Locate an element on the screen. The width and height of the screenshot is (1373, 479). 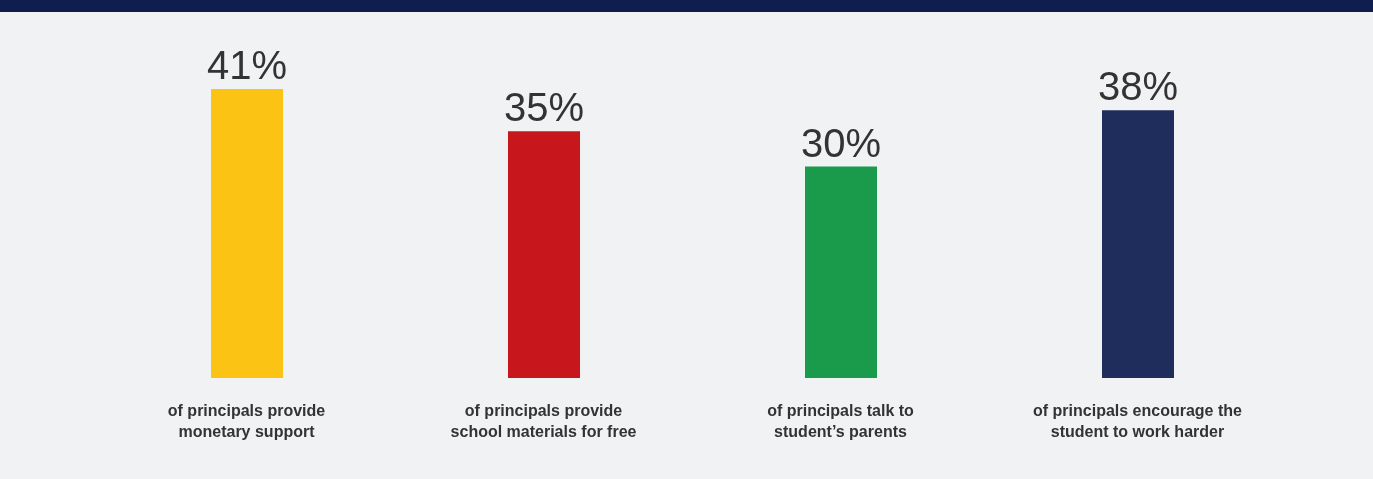
data-label: 41% is located at coordinates (247, 65).